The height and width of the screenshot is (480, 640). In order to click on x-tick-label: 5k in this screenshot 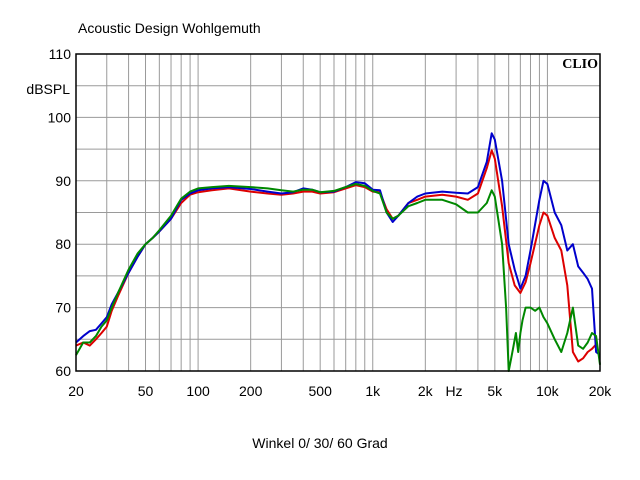, I will do `click(495, 391)`.